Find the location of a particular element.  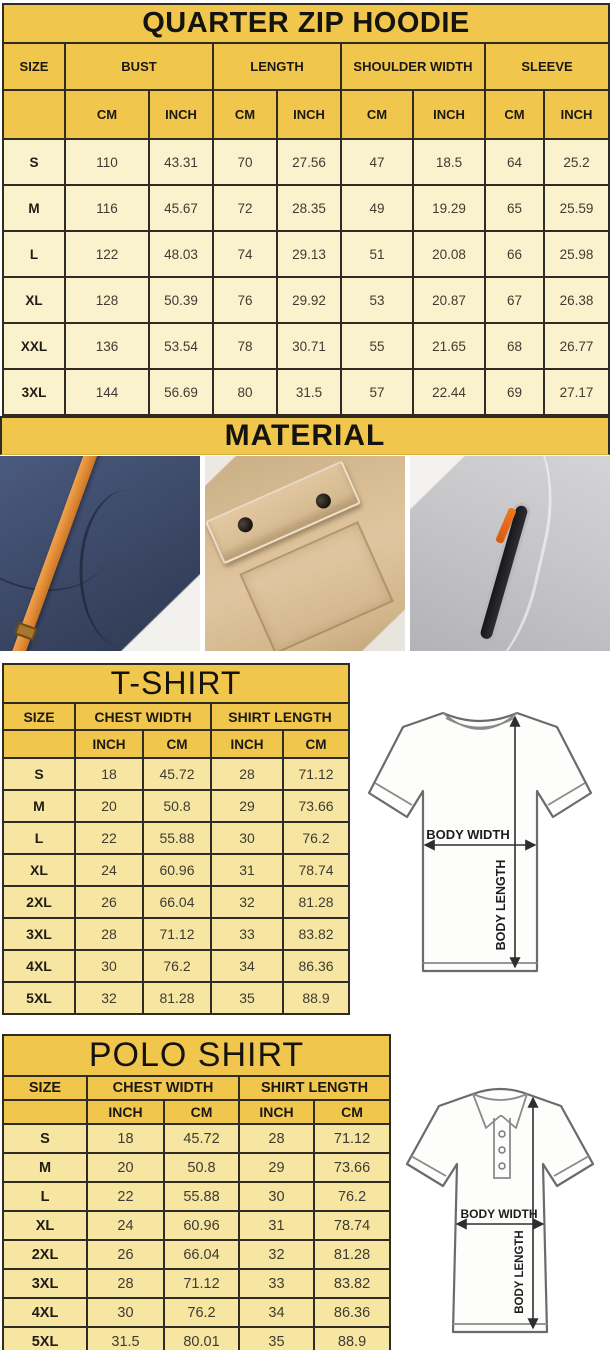

measurement-value: 19.29 is located at coordinates (449, 208).